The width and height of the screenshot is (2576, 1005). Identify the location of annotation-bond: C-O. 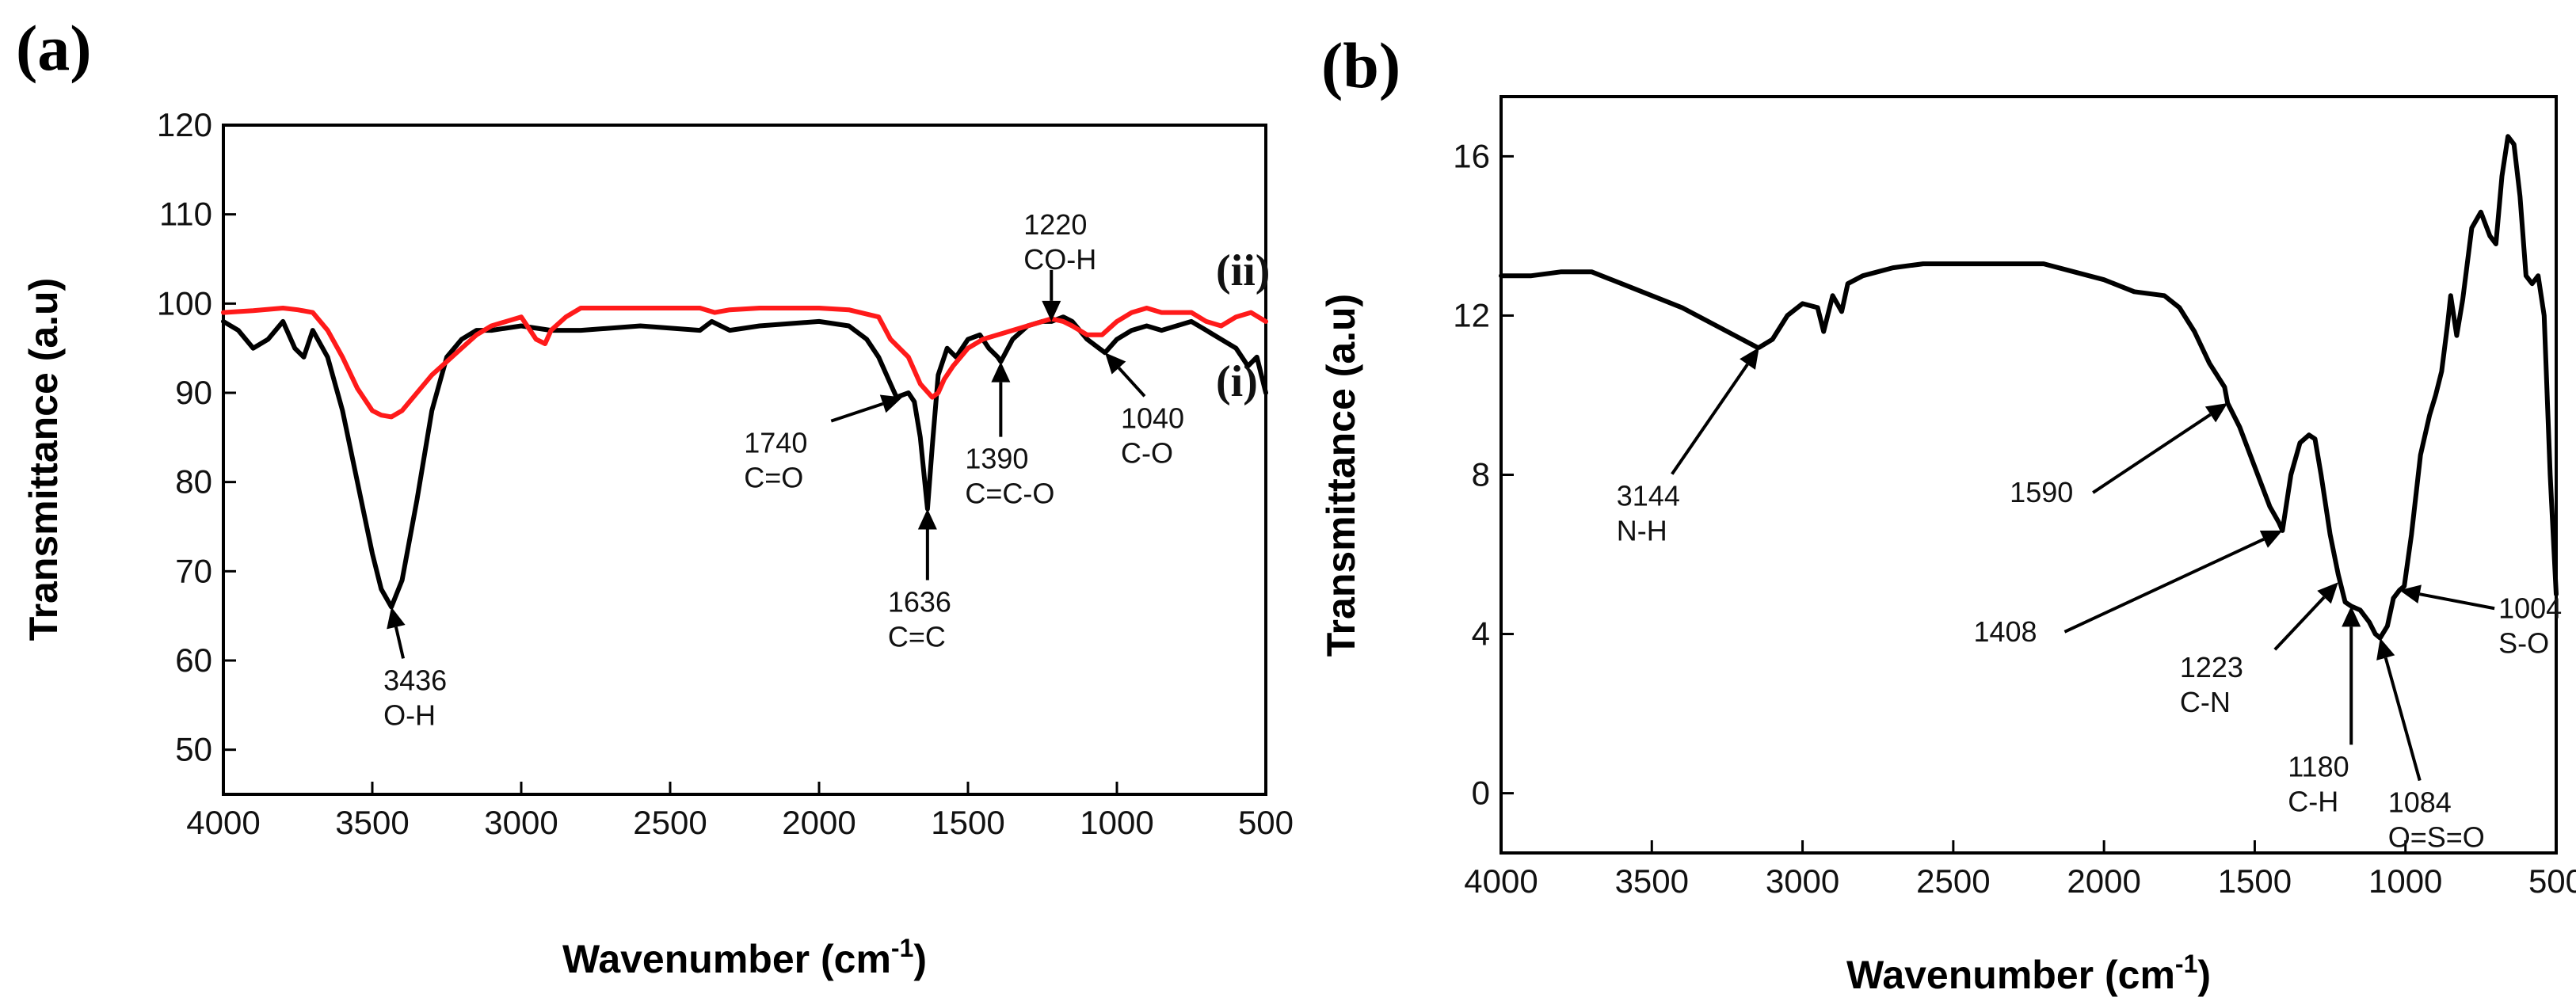
(1147, 453).